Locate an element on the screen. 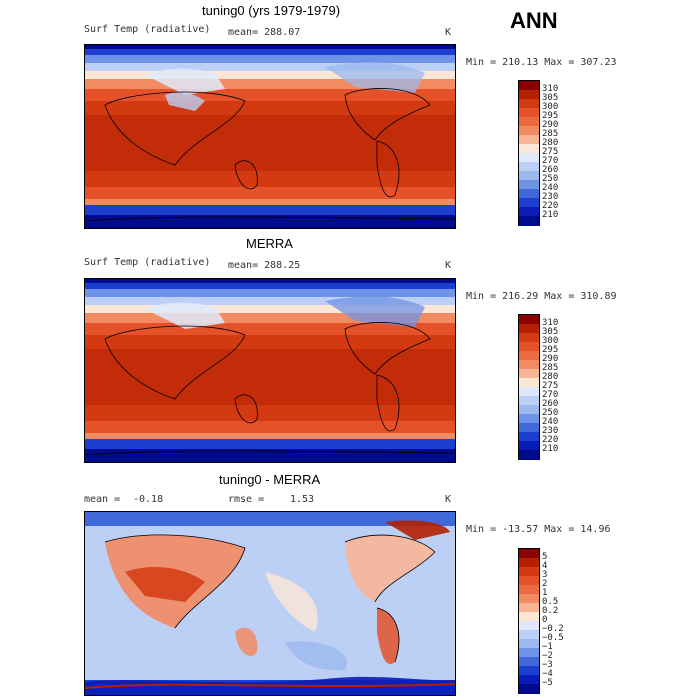 The width and height of the screenshot is (700, 700). panel1-map-field is located at coordinates (270, 136).